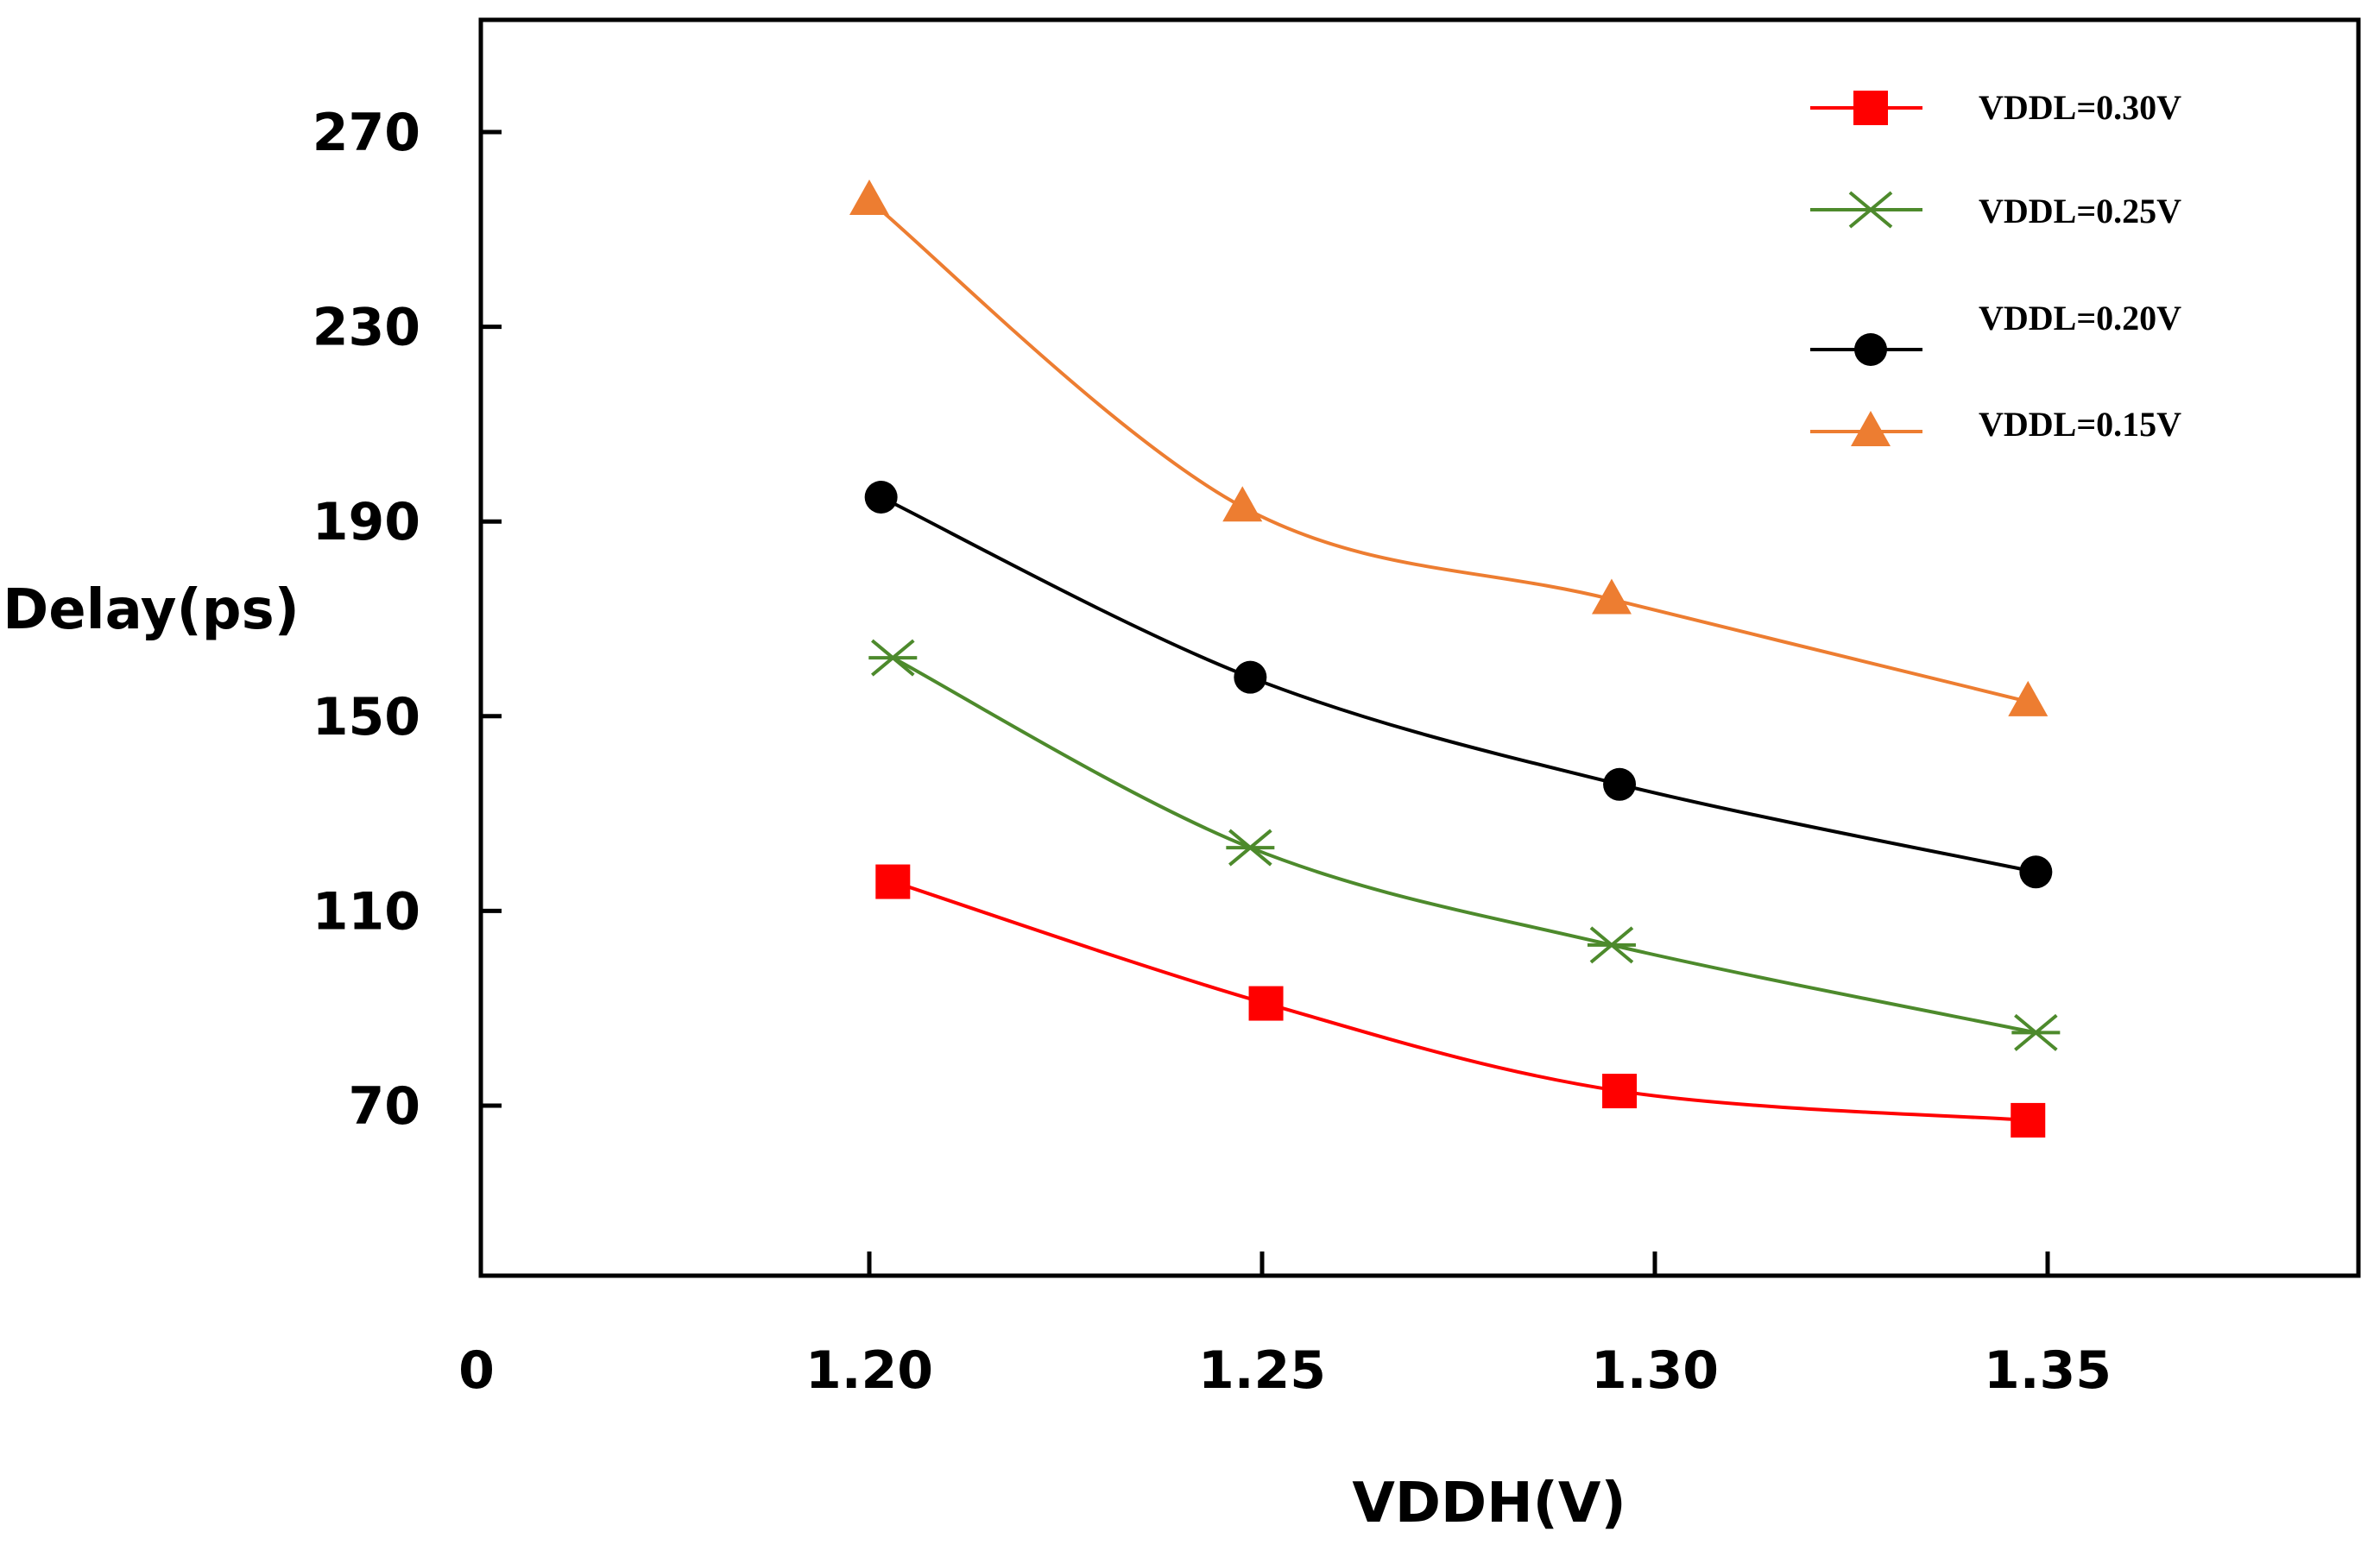 The width and height of the screenshot is (2380, 1551). I want to click on x-tick-label-1.35: 1.35, so click(2048, 1370).